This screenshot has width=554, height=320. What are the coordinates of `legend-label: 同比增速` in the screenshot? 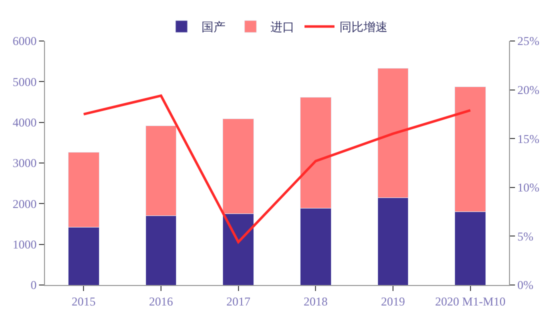 It's located at (364, 27).